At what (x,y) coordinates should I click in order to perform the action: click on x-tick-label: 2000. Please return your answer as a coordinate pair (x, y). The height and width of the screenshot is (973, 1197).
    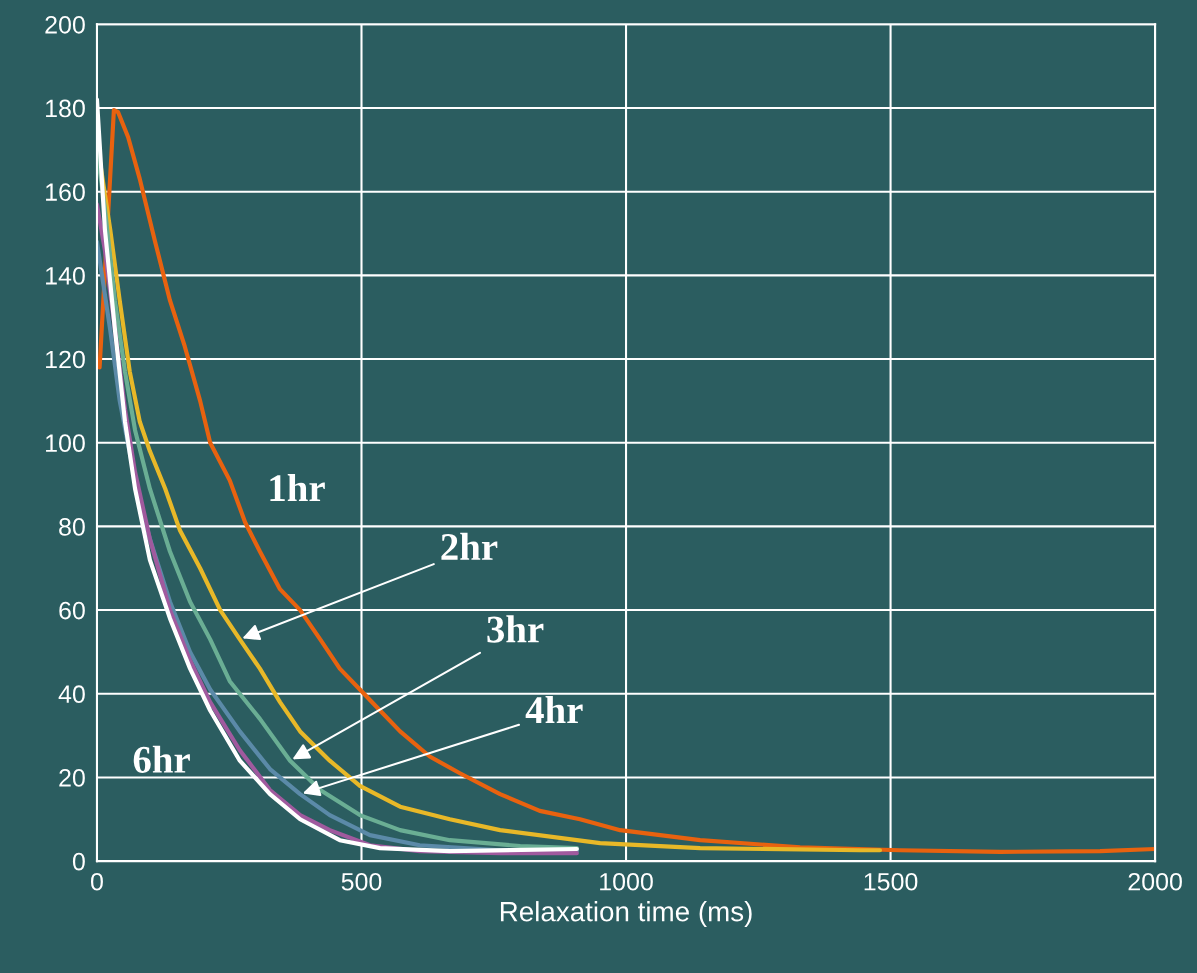
    Looking at the image, I should click on (1155, 881).